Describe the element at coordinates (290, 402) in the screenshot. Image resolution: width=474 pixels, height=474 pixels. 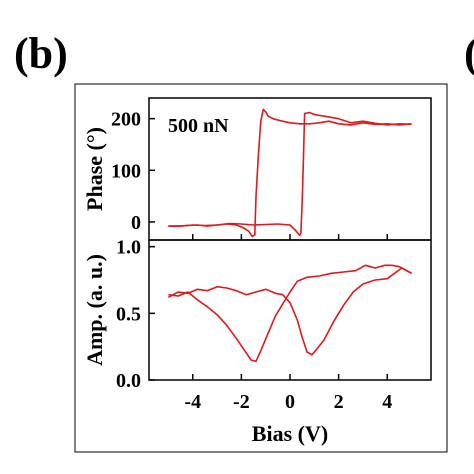
I see `bias-x-tick-label: 0` at that location.